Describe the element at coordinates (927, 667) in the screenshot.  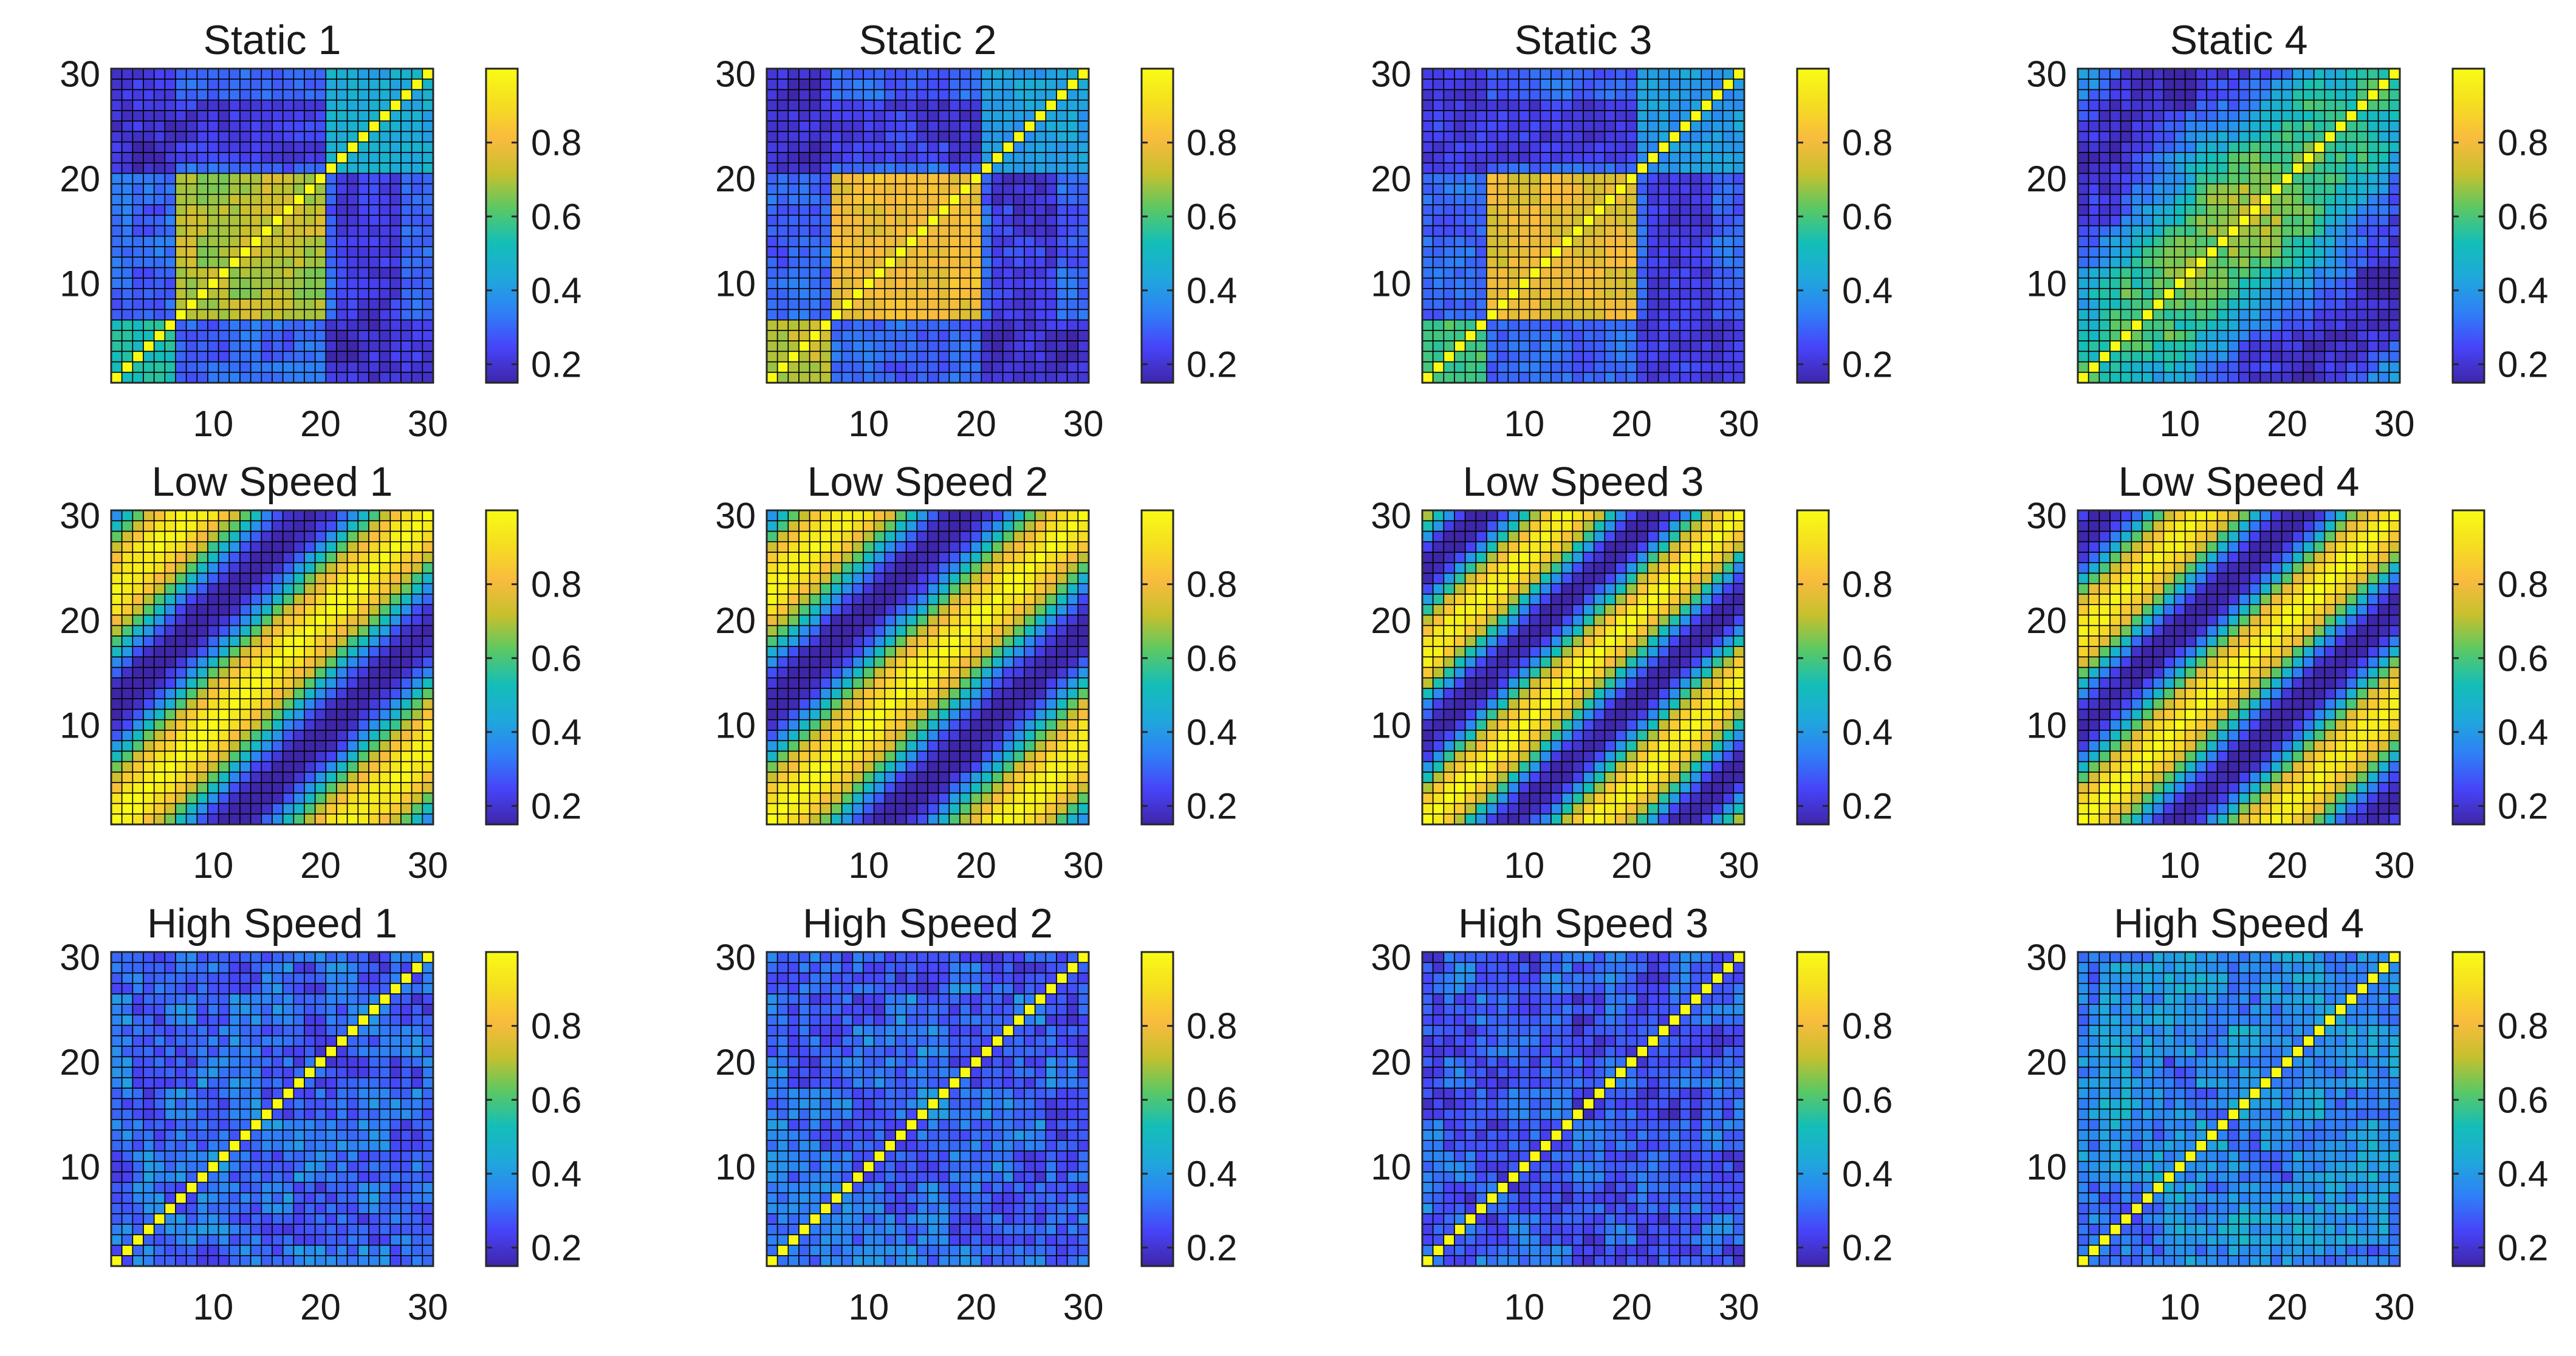
I see `heatmap-cells` at that location.